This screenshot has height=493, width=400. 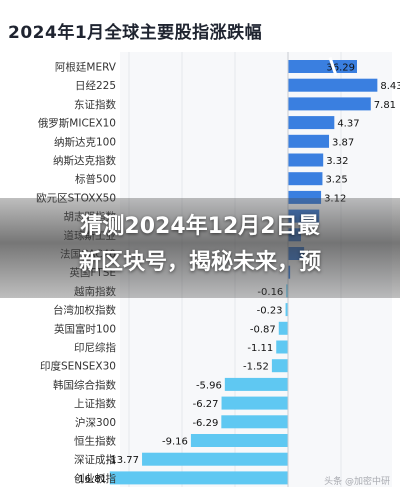 I want to click on value-label: -5.96, so click(x=209, y=385).